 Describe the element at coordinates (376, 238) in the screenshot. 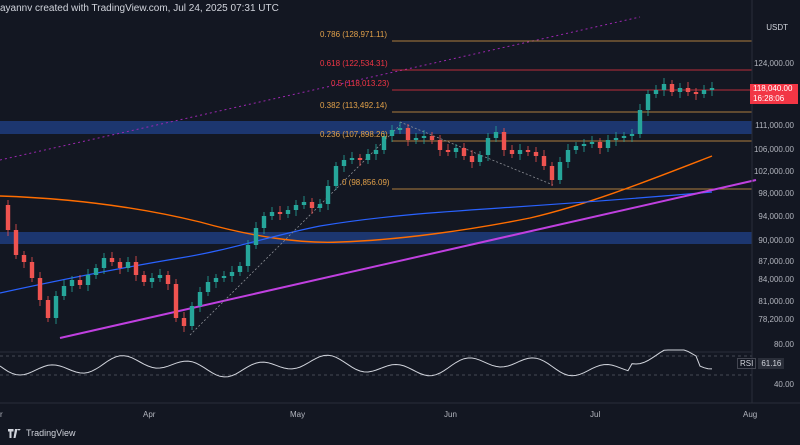

I see `support-zone` at that location.